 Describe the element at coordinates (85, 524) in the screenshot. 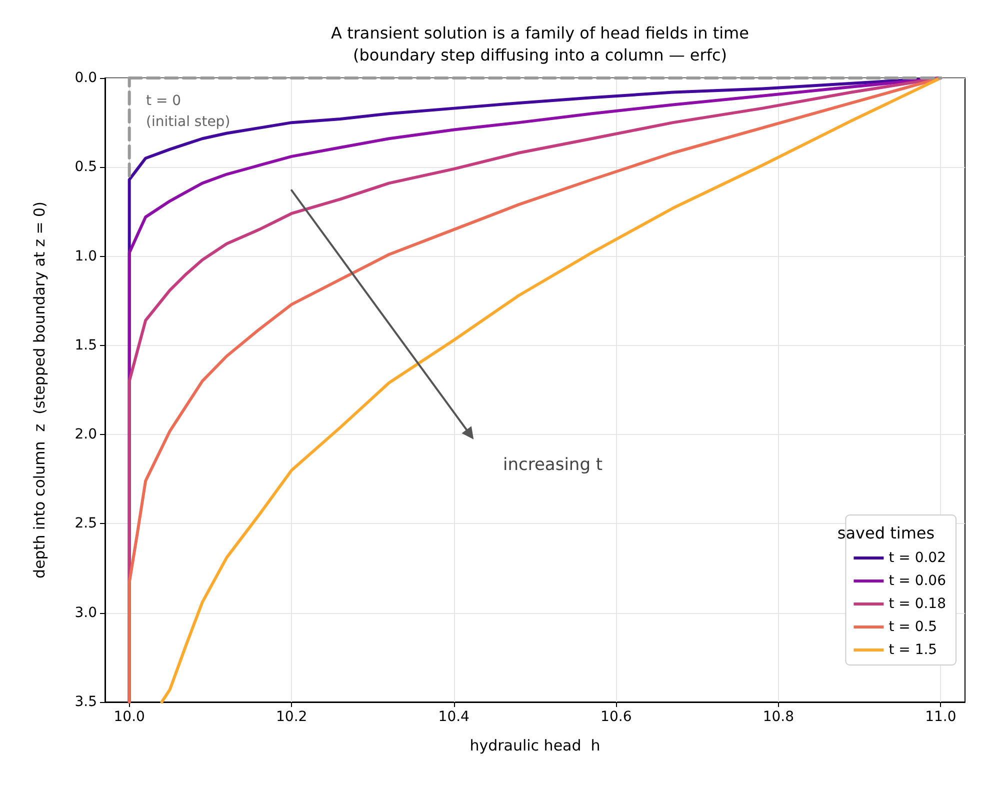

I see `y-tick-label: 2.5` at that location.